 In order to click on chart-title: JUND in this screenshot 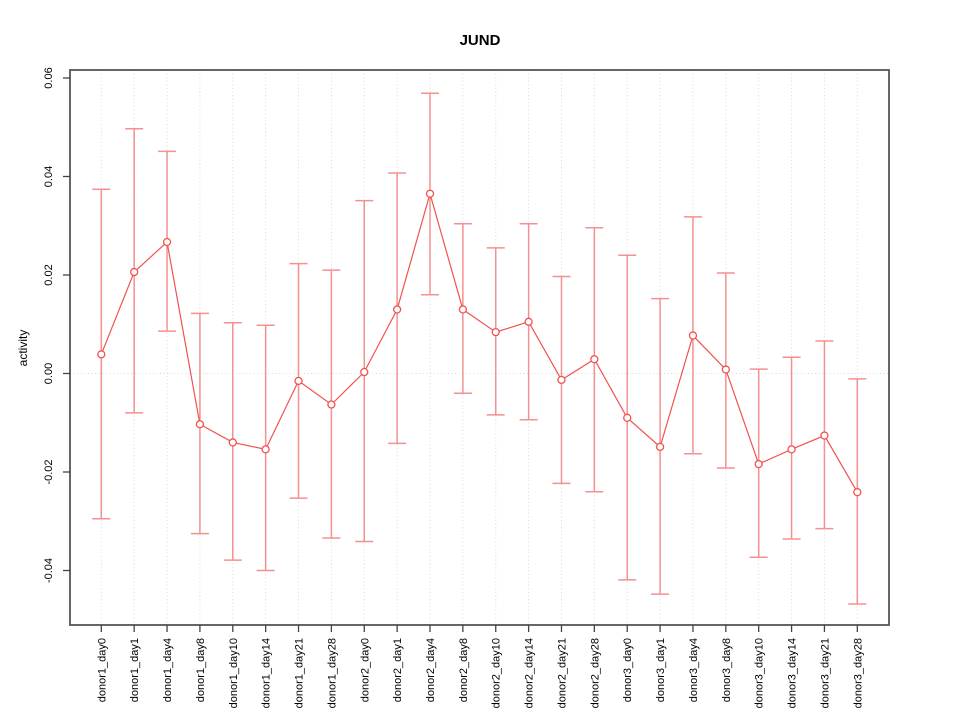, I will do `click(480, 40)`.